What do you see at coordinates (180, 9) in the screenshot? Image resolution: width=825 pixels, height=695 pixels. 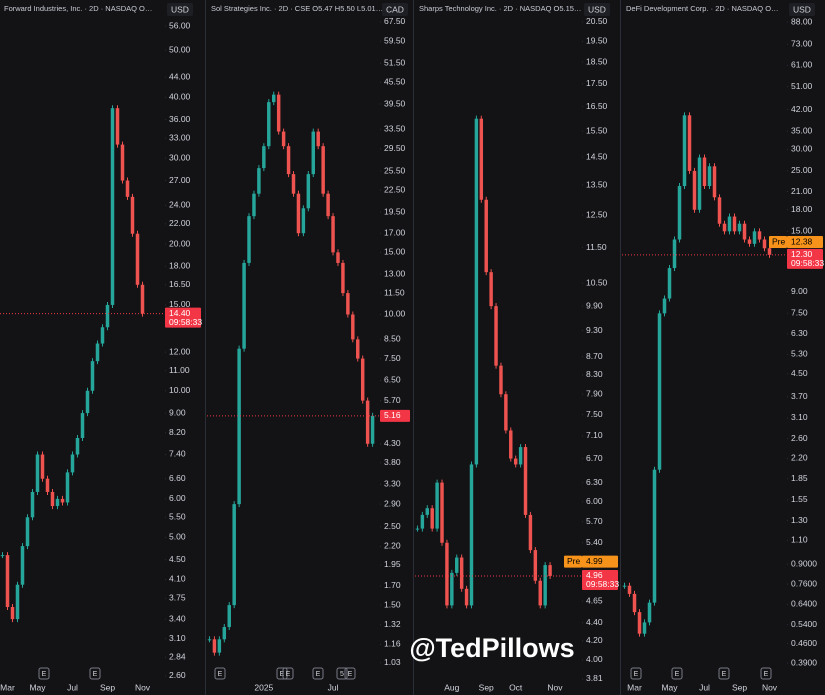 I see `currency: USD` at bounding box center [180, 9].